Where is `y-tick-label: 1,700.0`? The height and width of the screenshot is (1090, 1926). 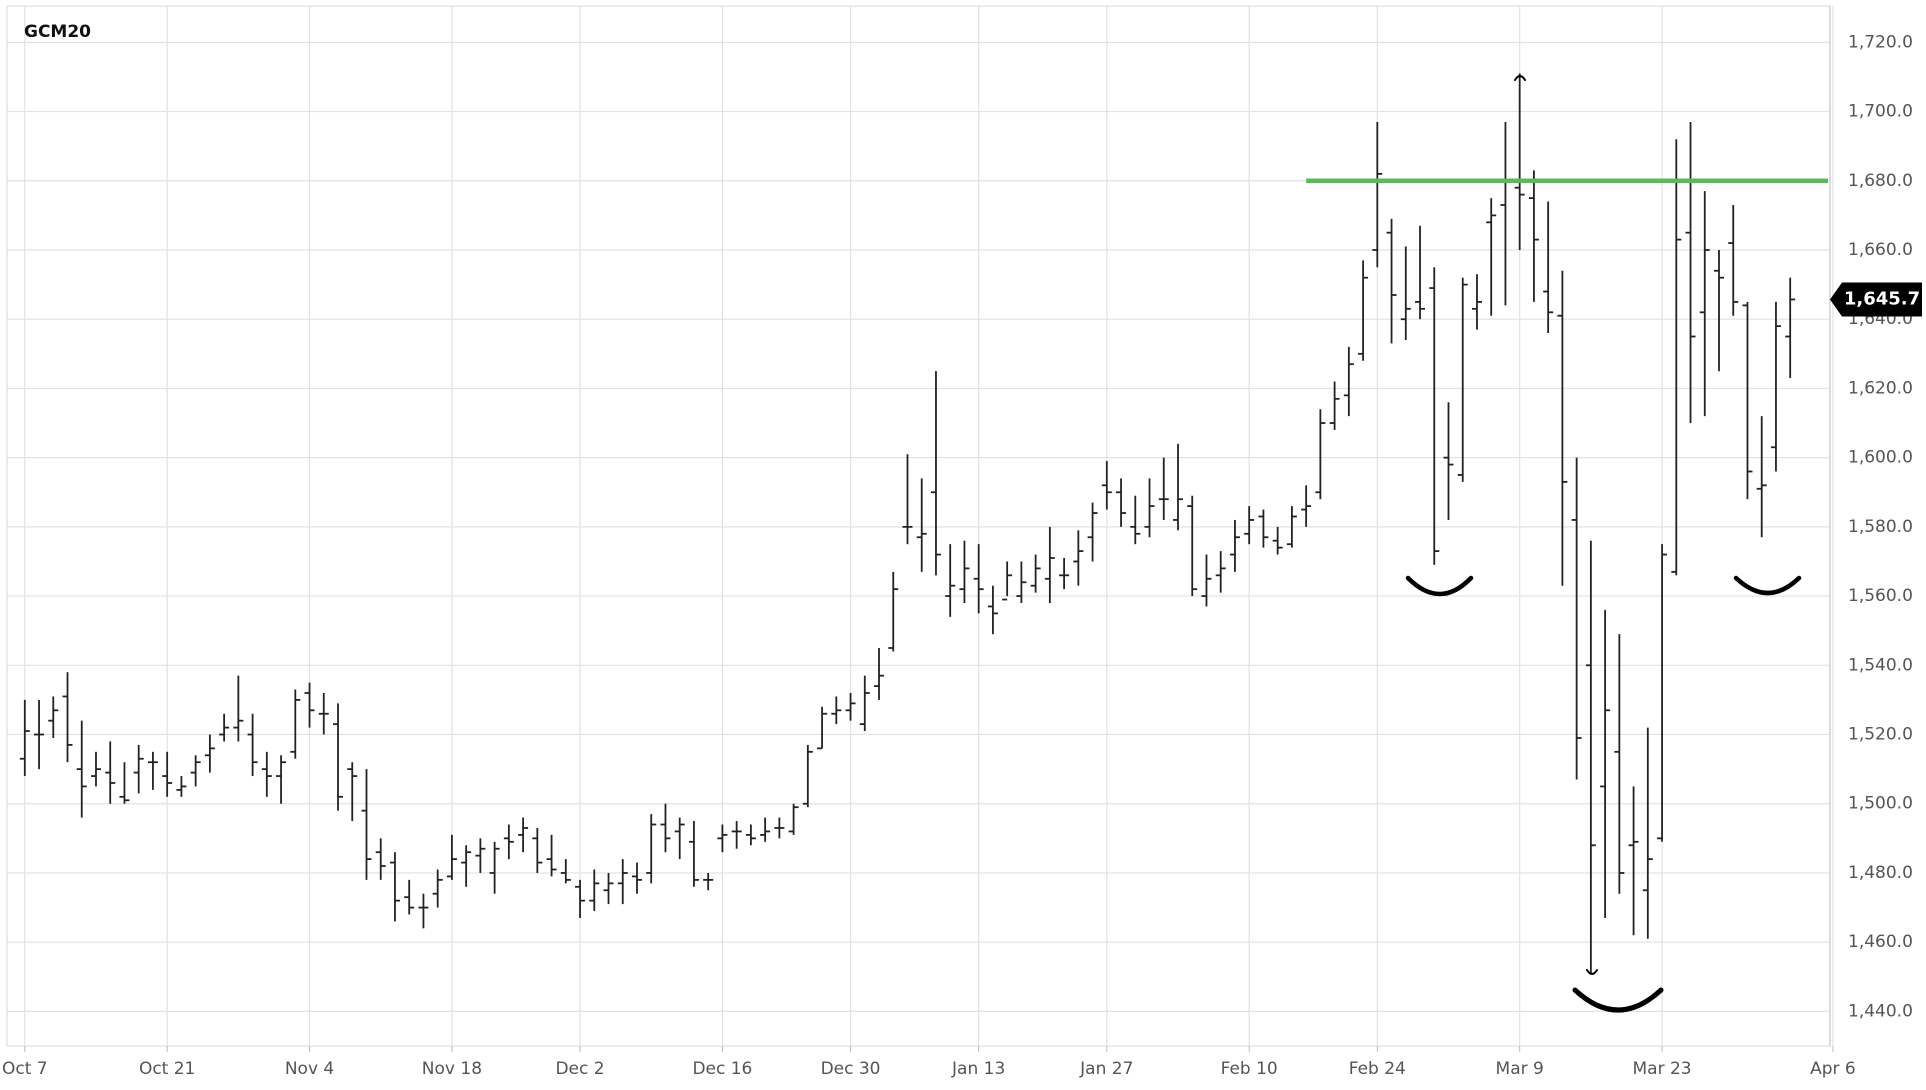
y-tick-label: 1,700.0 is located at coordinates (1880, 112).